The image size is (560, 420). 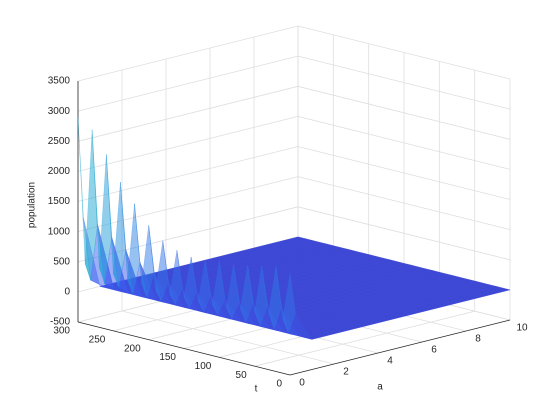 I want to click on z-tick-label: 1000, so click(x=59, y=231).